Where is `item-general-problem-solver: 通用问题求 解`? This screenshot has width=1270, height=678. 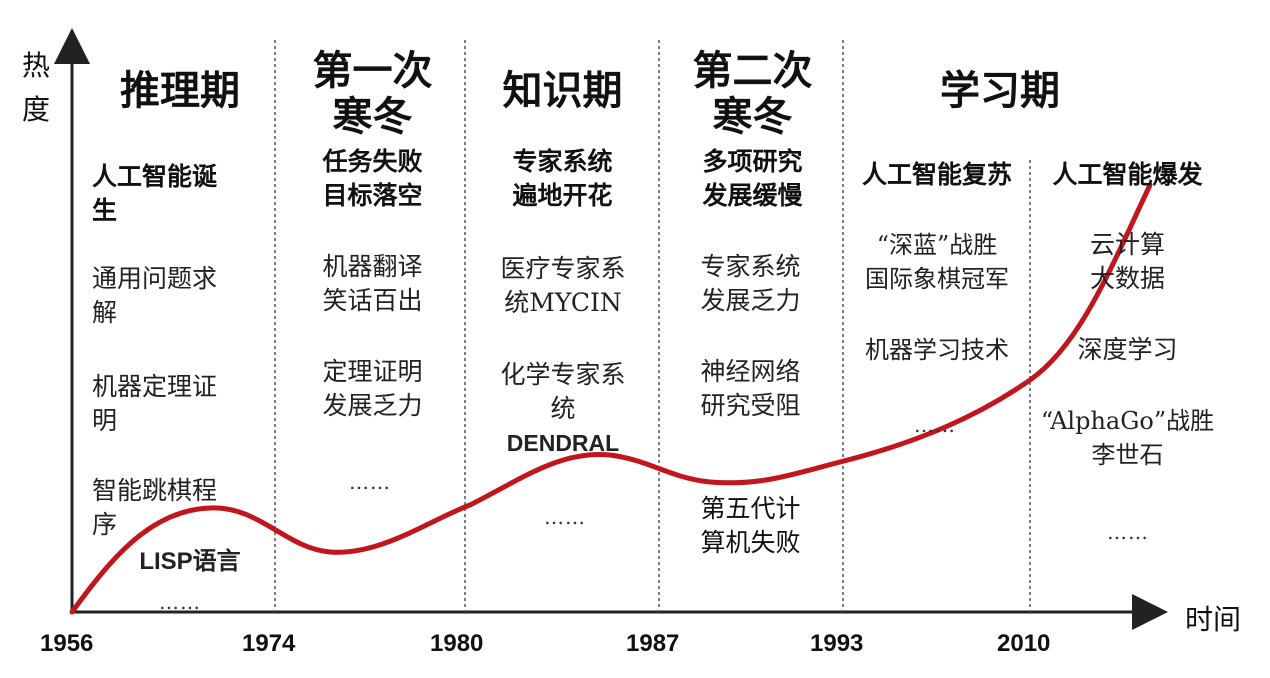
item-general-problem-solver: 通用问题求 解 is located at coordinates (155, 295).